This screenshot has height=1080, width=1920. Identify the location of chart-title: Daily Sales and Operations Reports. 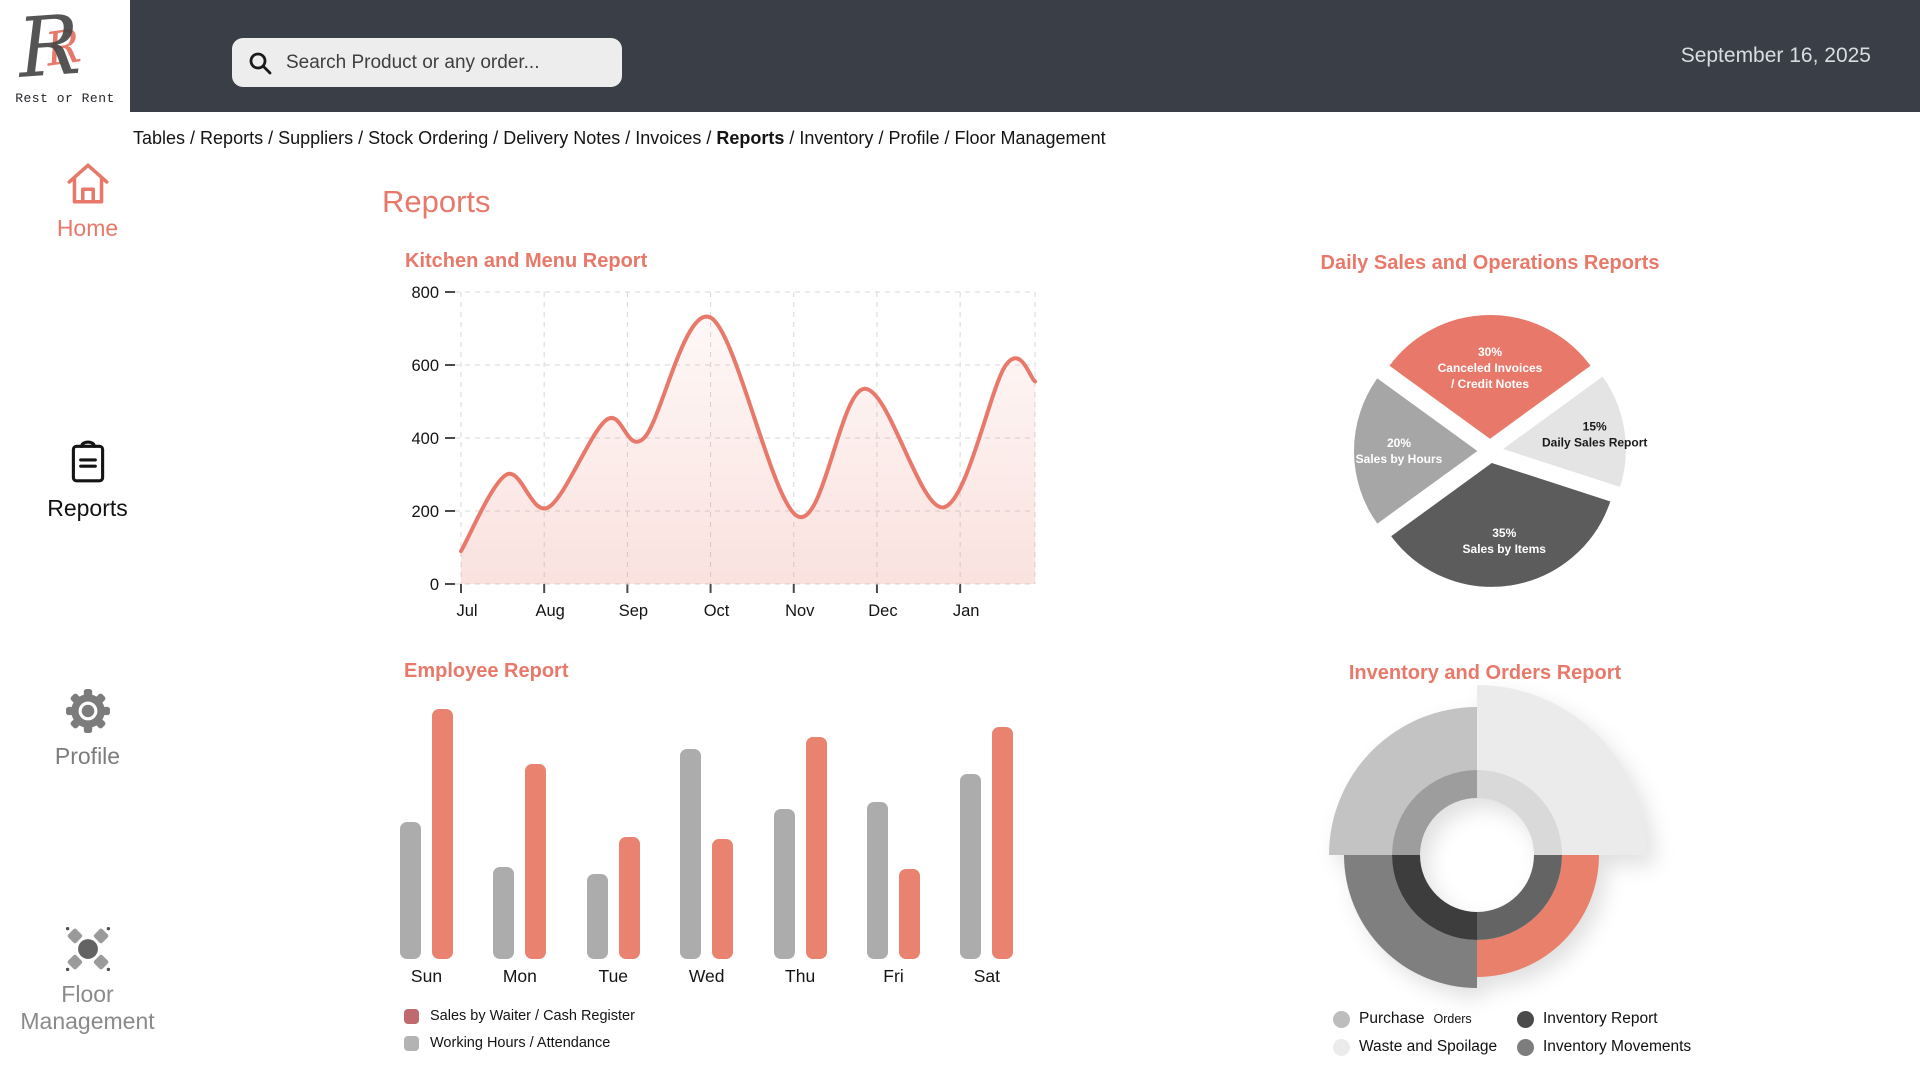
(1490, 263).